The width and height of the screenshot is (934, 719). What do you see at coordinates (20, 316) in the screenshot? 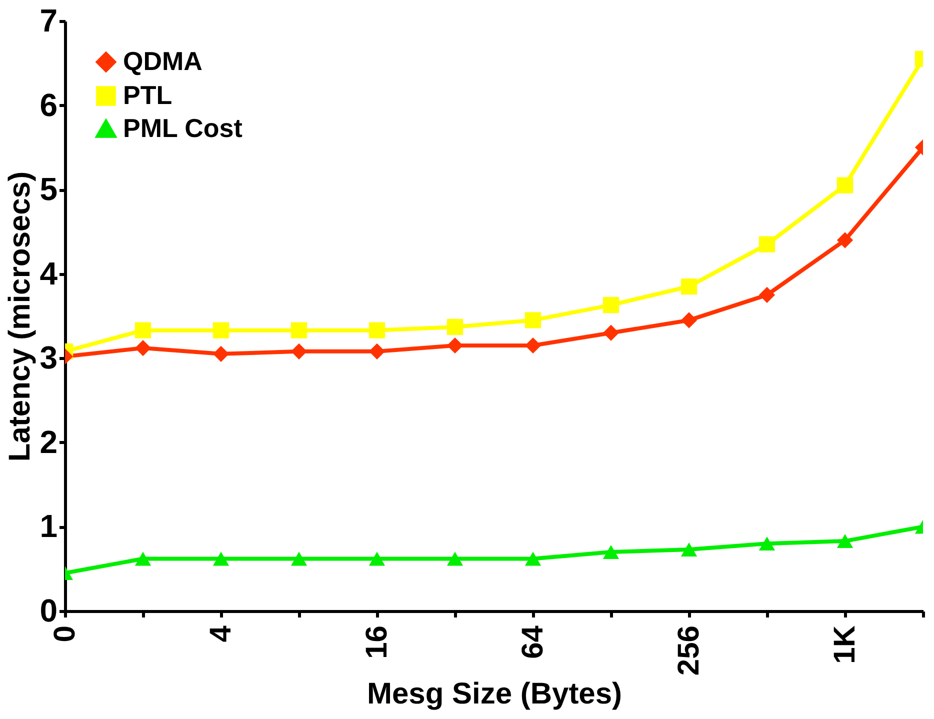
I see `y-axis-title: Latency (microsecs)` at bounding box center [20, 316].